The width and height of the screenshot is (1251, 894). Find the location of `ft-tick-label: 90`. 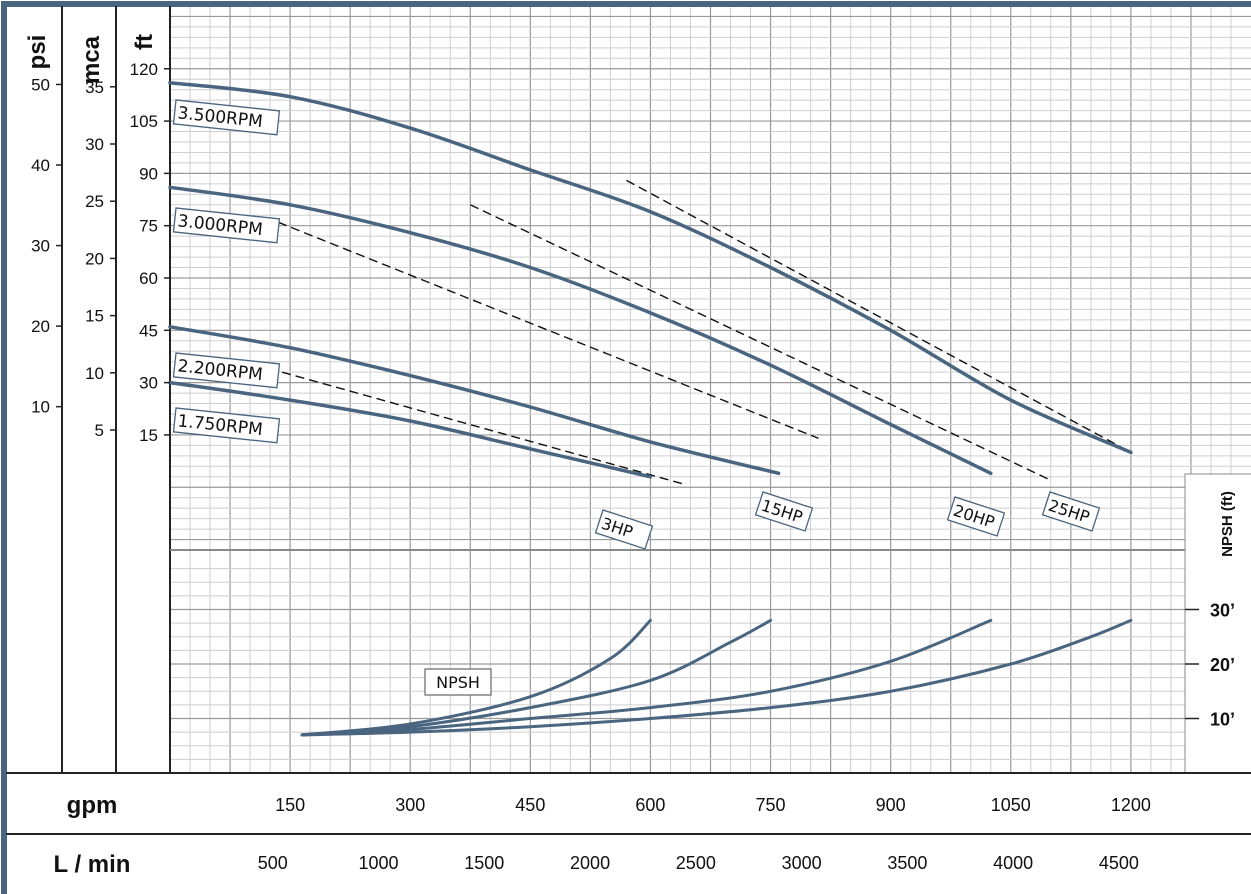

ft-tick-label: 90 is located at coordinates (148, 173).